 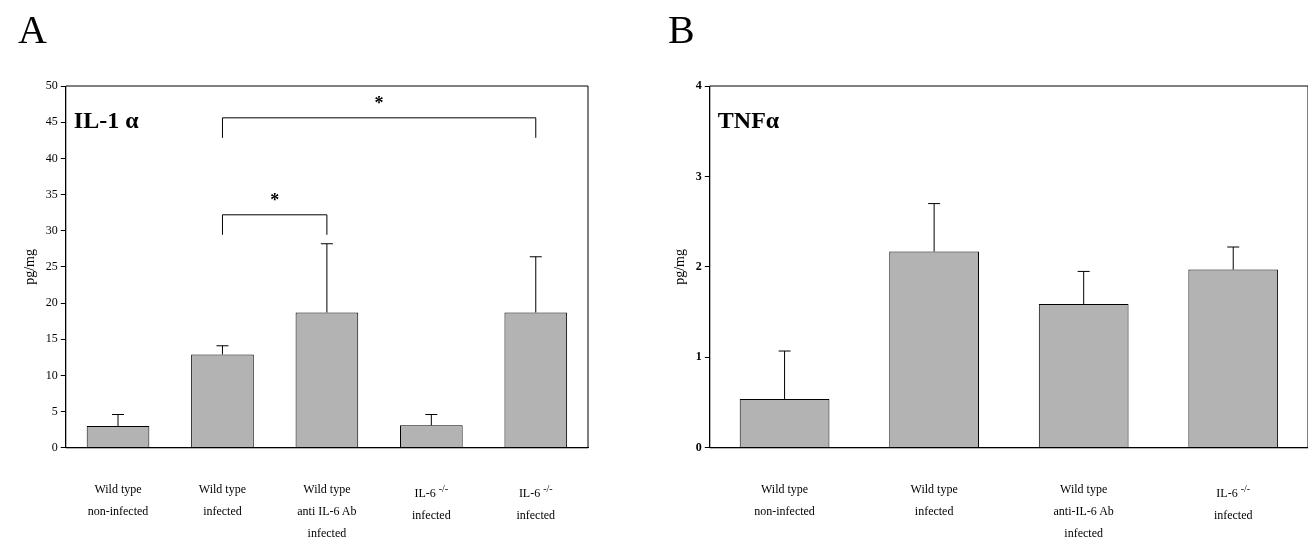 What do you see at coordinates (32, 29) in the screenshot?
I see `chart-title: A` at bounding box center [32, 29].